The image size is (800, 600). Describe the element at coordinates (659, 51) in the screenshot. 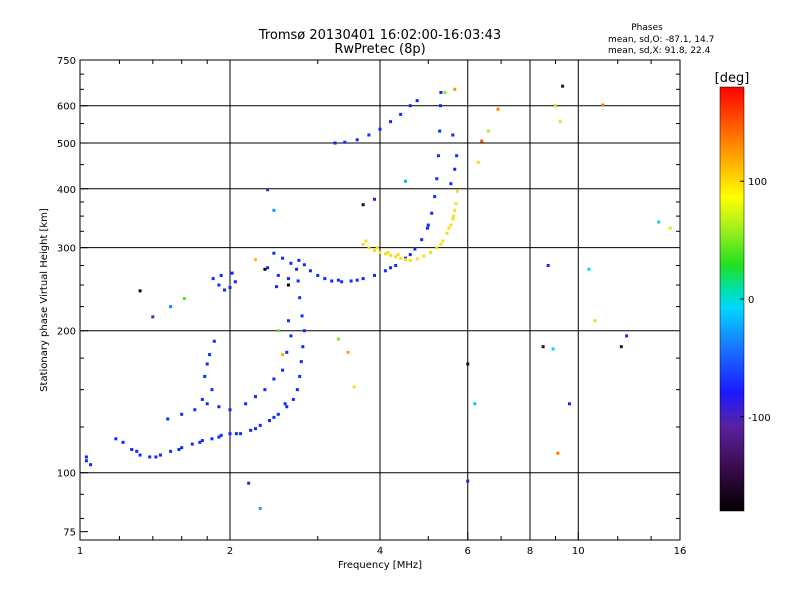

I see `stats-line-x: mean, sd,X: 91.8, 22.4` at that location.